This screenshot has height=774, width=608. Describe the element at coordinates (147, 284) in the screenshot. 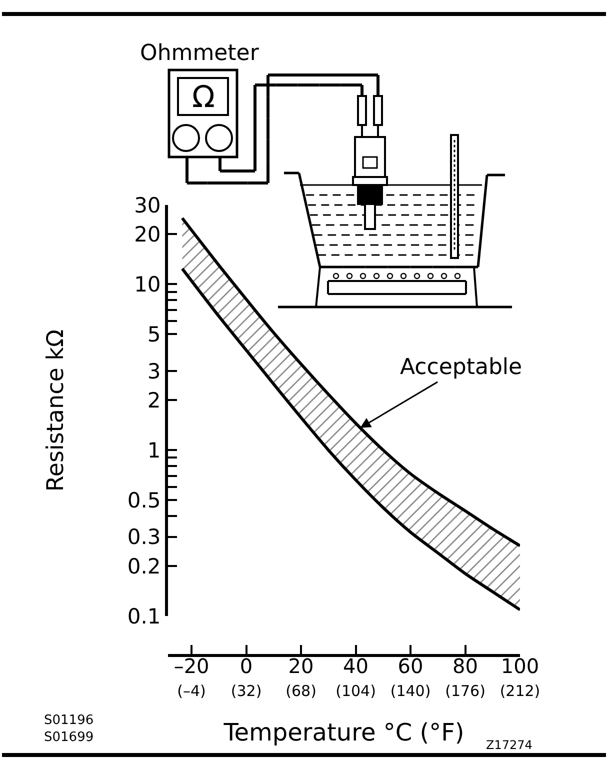

I see `y-tick-label: 10` at that location.